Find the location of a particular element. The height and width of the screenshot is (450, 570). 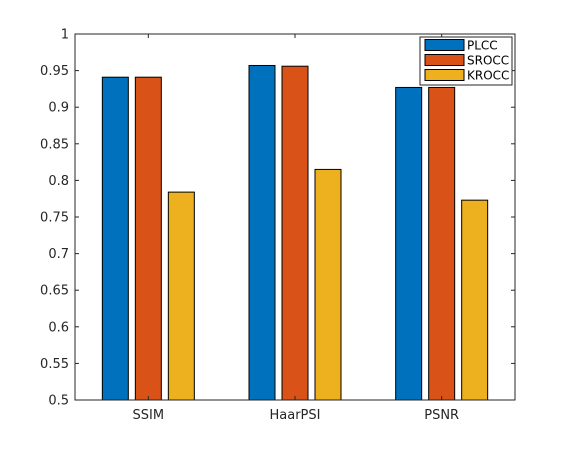

y-tick-label: 0.85 is located at coordinates (54, 144).